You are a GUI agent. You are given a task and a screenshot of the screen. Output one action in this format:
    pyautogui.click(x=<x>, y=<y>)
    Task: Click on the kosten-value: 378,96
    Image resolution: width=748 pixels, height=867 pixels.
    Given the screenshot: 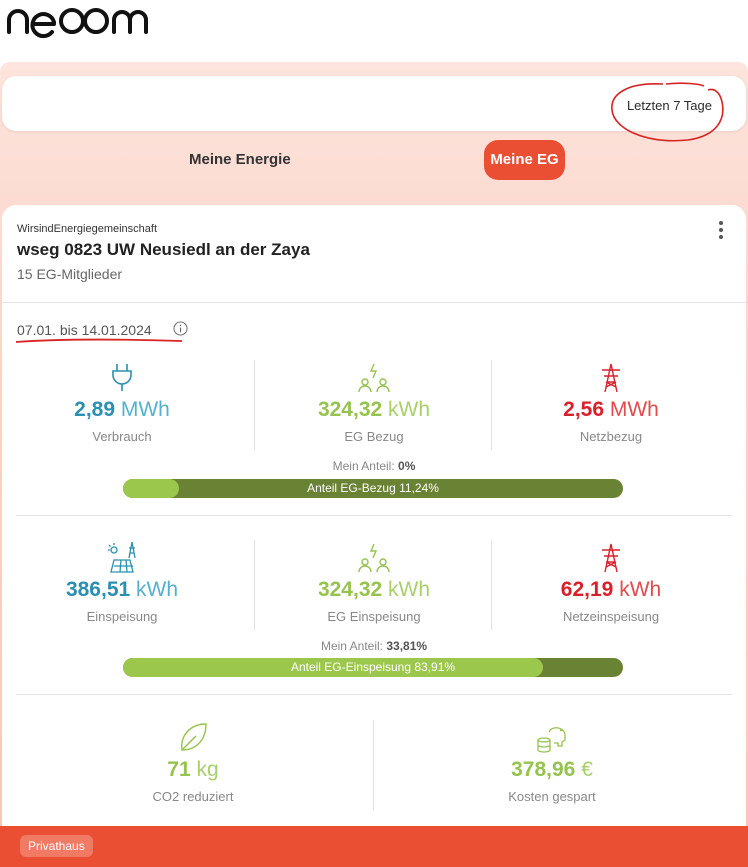 What is the action you would take?
    pyautogui.click(x=543, y=769)
    